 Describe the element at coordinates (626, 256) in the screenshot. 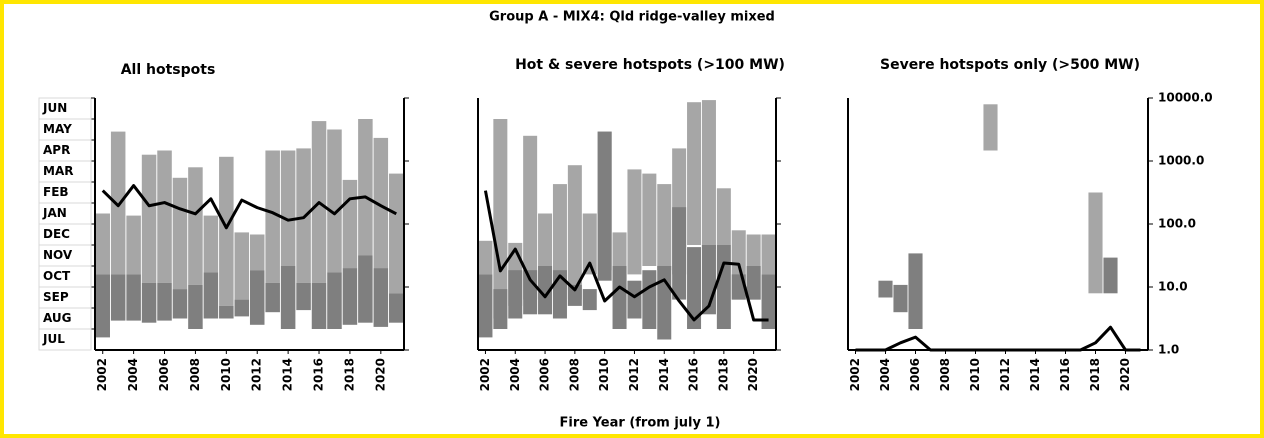

I see `count-line` at that location.